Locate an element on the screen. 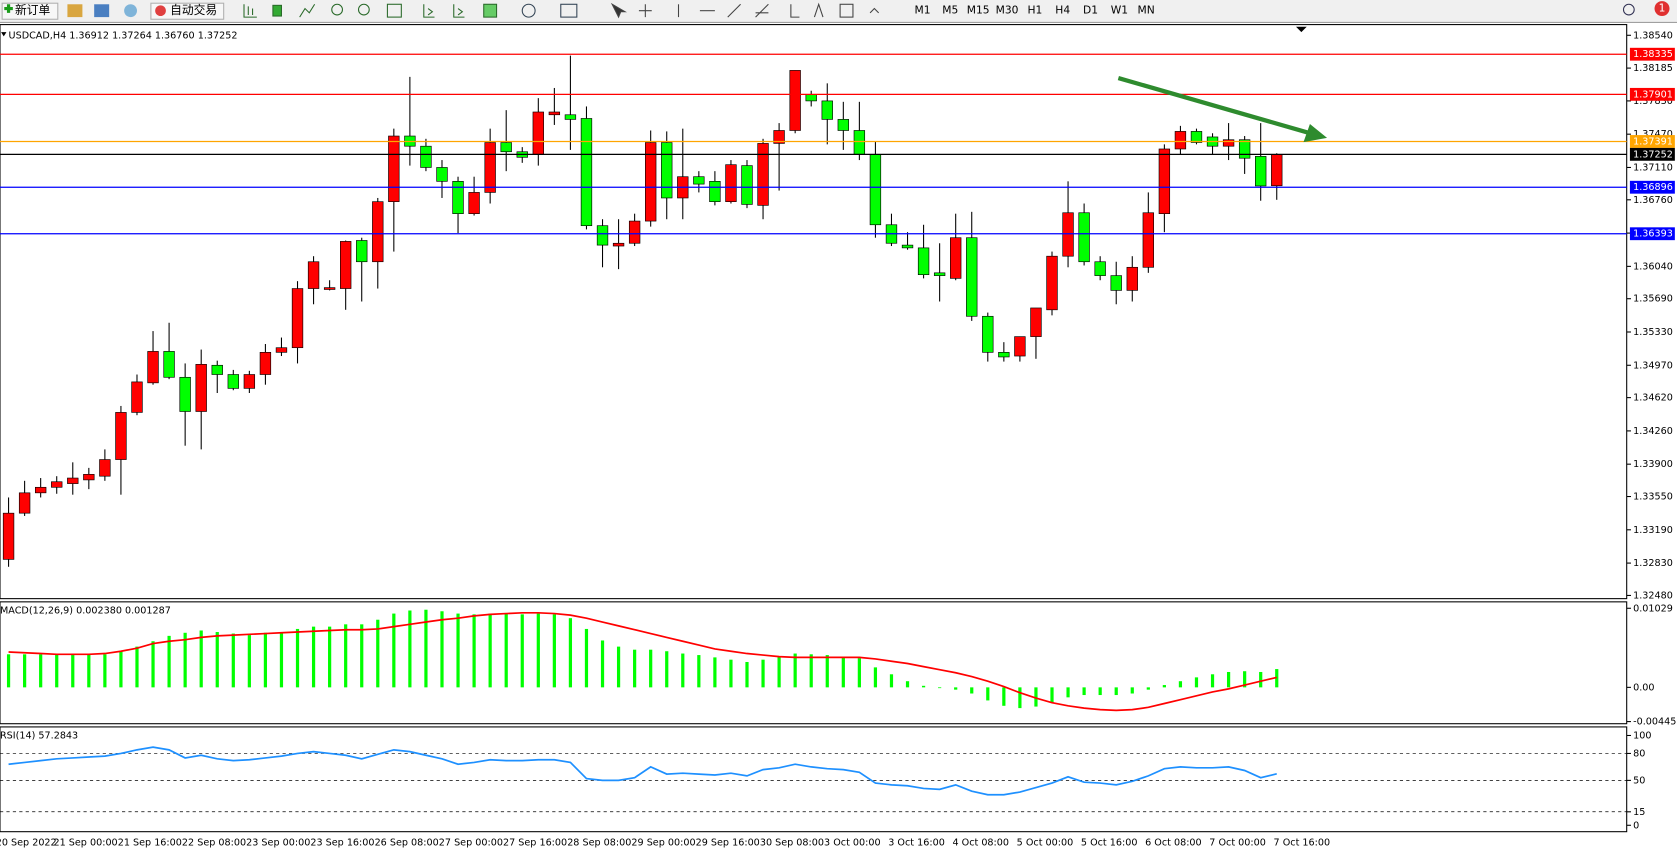 The width and height of the screenshot is (1677, 852). auto-trading-button is located at coordinates (187, 11).